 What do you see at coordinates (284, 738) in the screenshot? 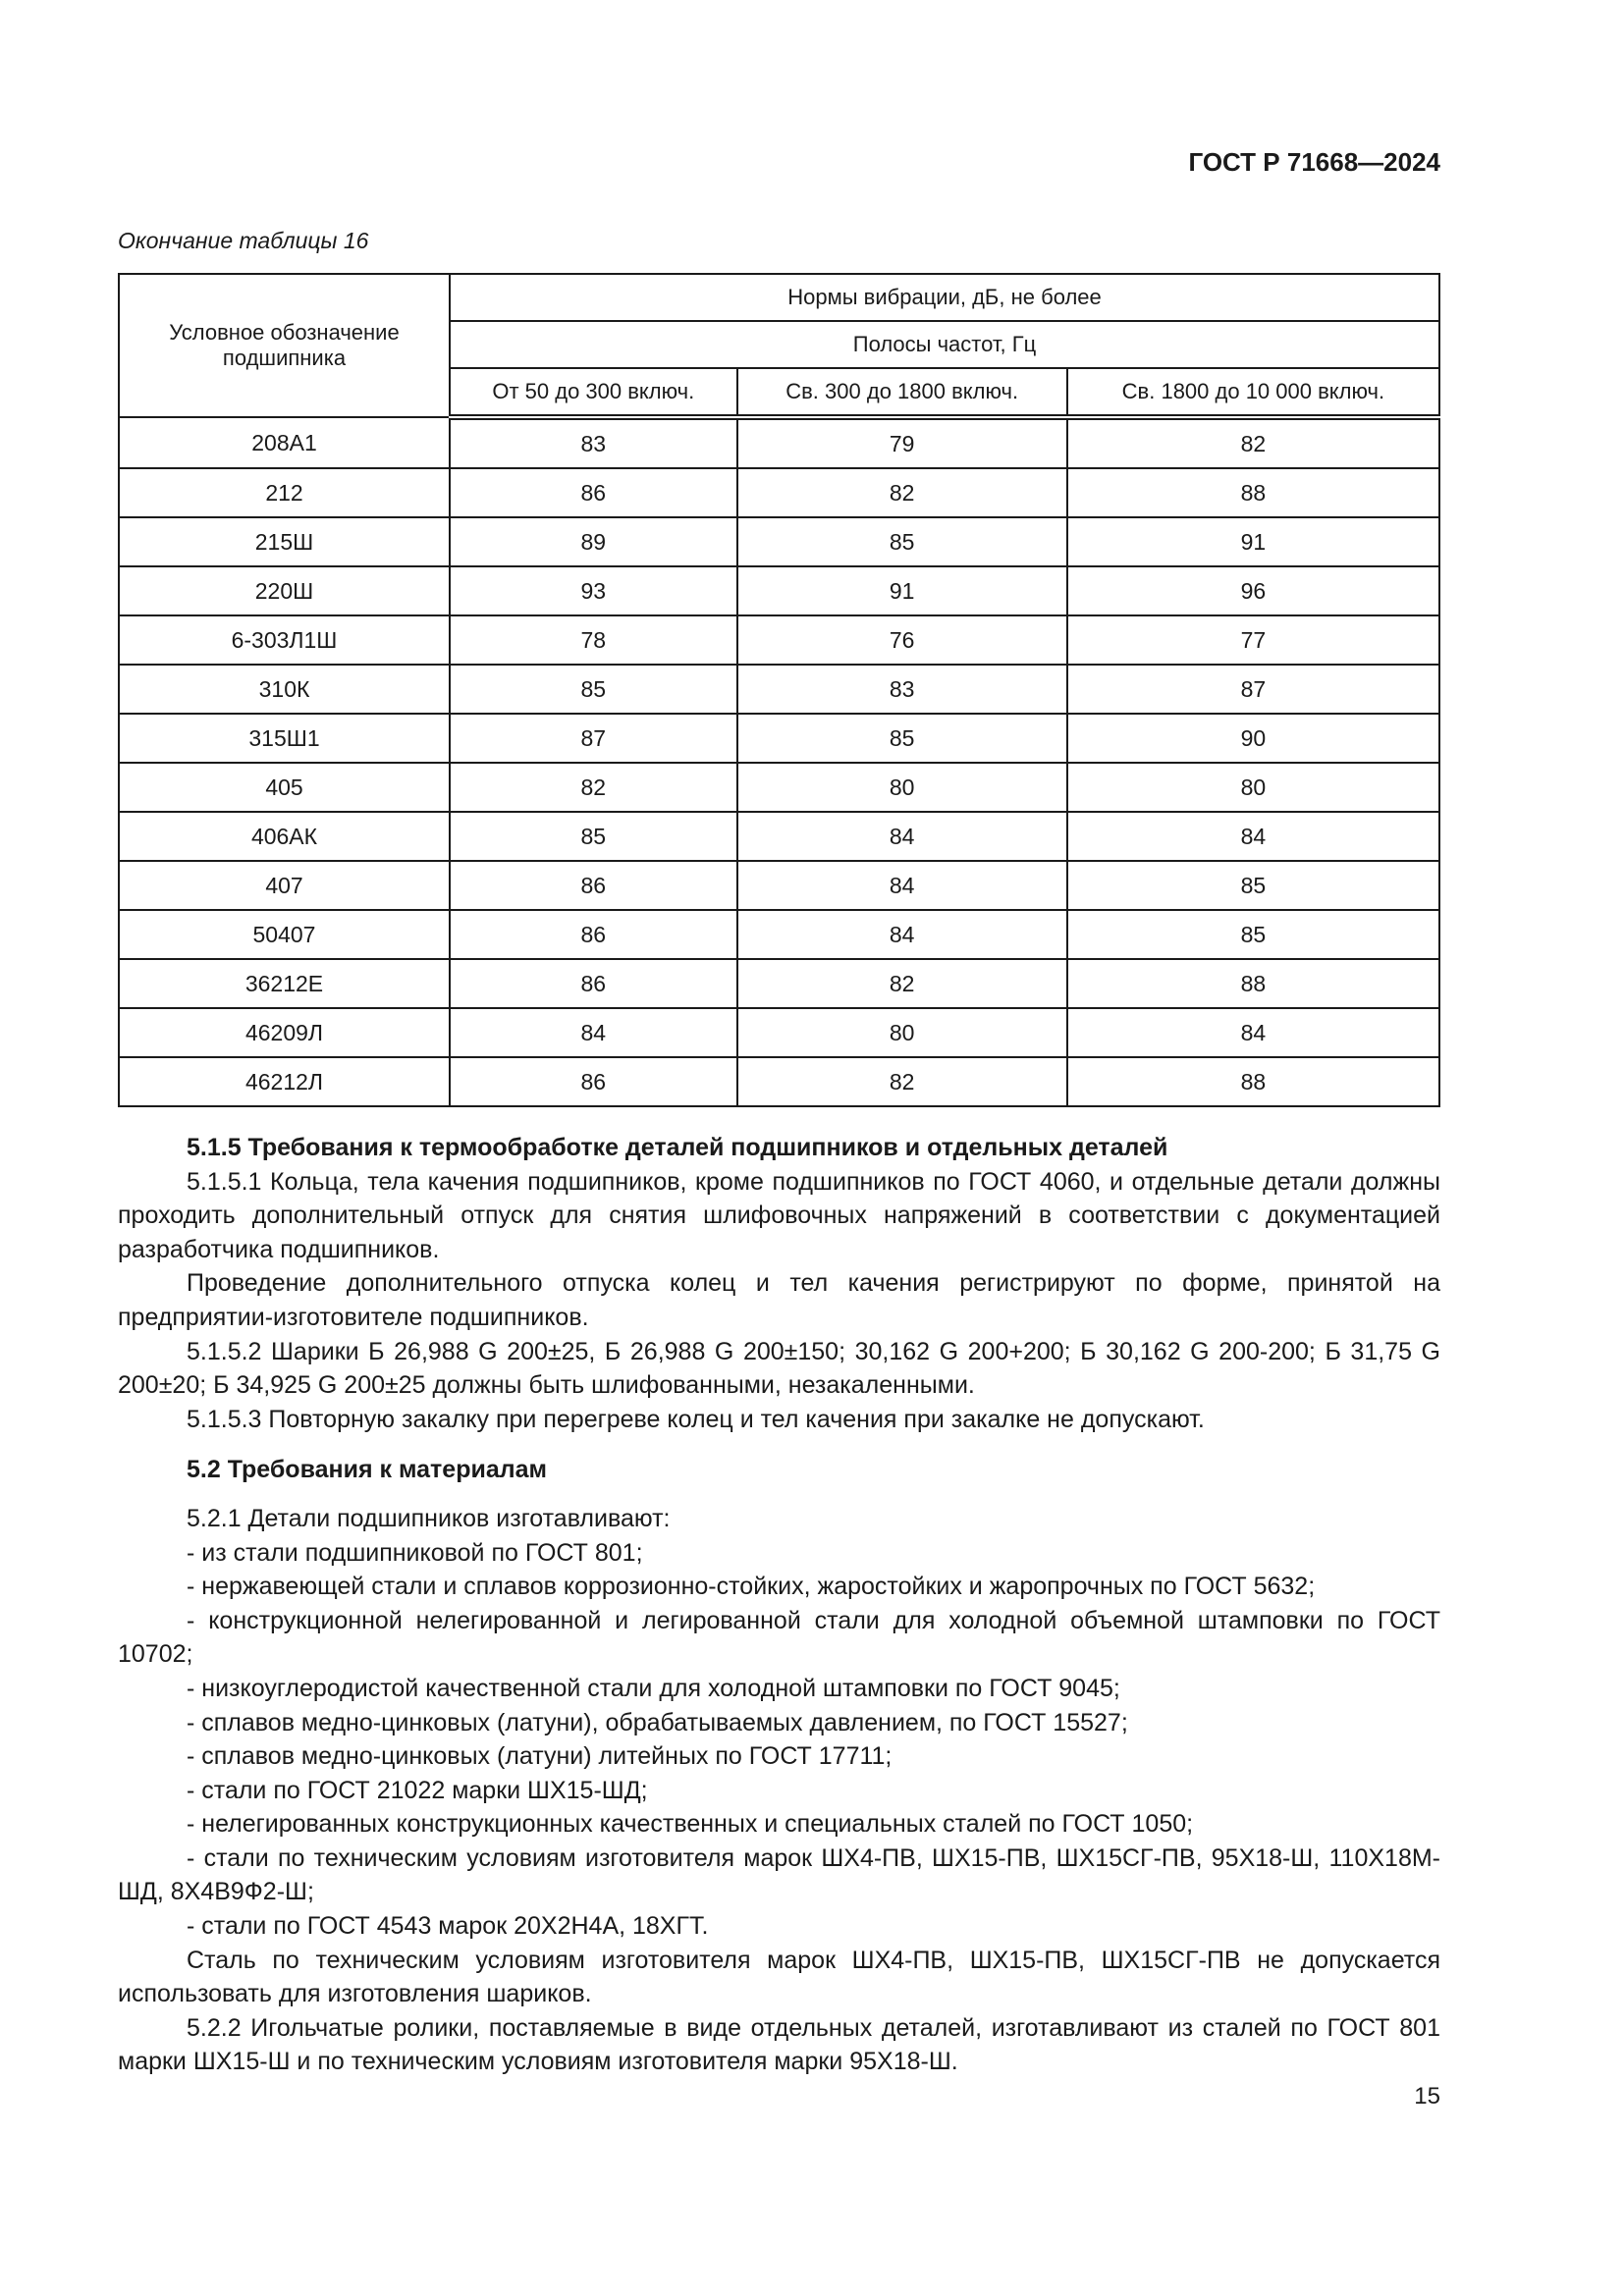
I see `cell-designation: 315Ш1` at bounding box center [284, 738].